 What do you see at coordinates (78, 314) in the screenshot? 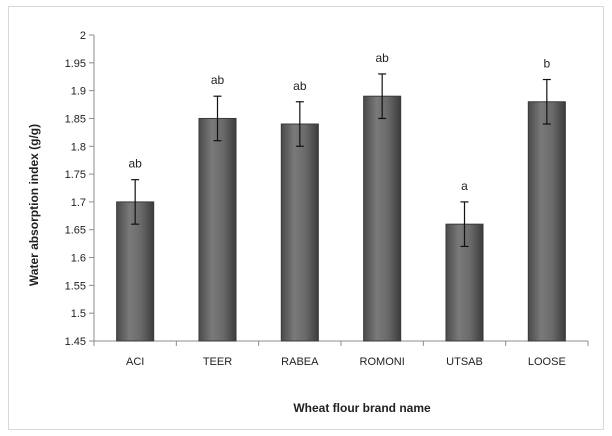
I see `y-tick-label: 1.5` at bounding box center [78, 314].